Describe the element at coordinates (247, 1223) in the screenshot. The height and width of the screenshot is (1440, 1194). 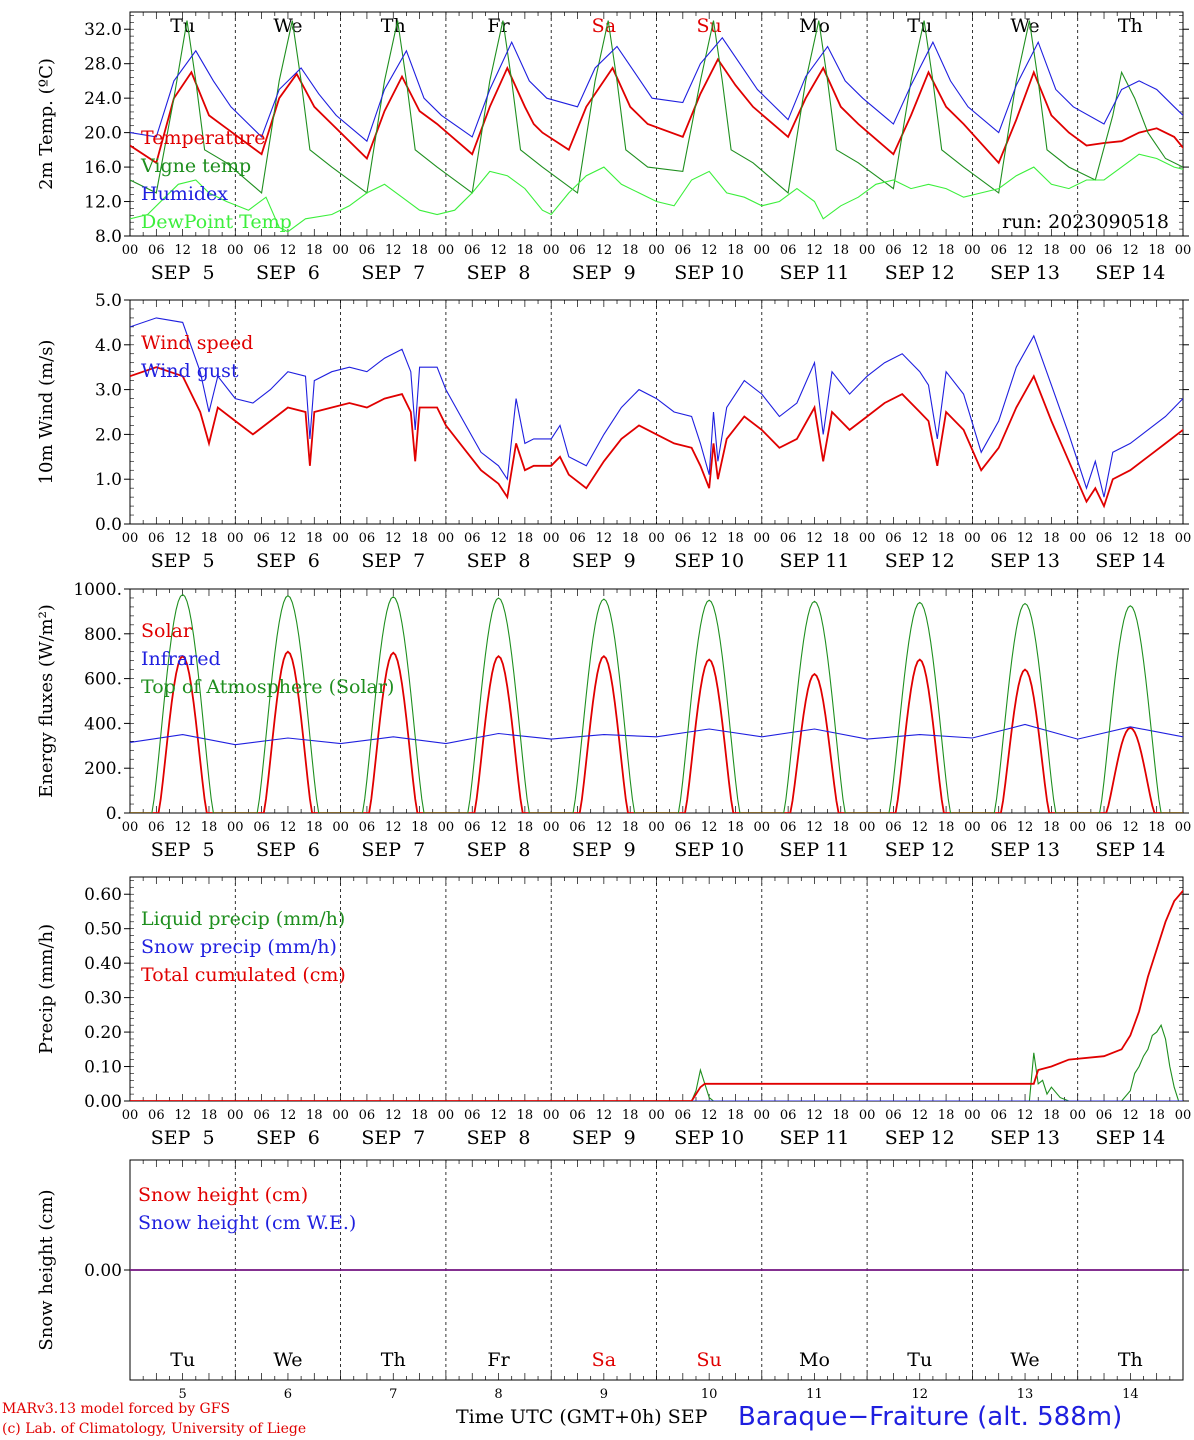
I see `legend-entry: Snow height (cm W.E.)` at that location.